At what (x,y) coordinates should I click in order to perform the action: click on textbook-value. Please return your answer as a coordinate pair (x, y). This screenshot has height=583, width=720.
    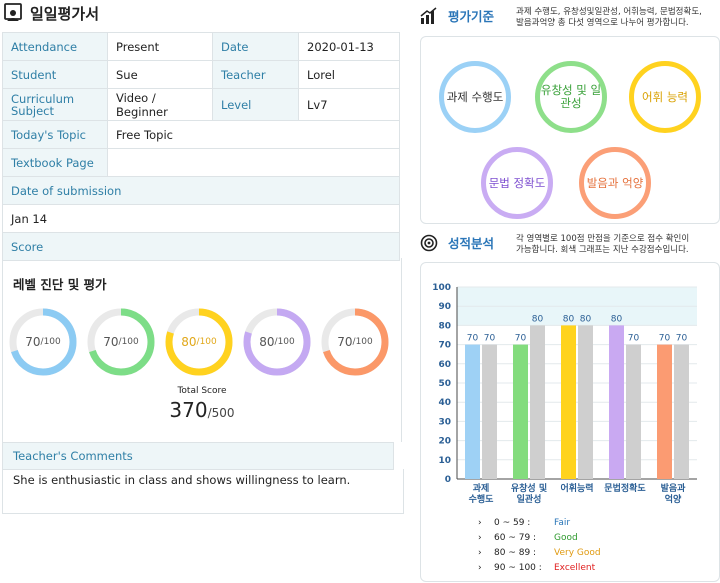
    Looking at the image, I should click on (253, 162).